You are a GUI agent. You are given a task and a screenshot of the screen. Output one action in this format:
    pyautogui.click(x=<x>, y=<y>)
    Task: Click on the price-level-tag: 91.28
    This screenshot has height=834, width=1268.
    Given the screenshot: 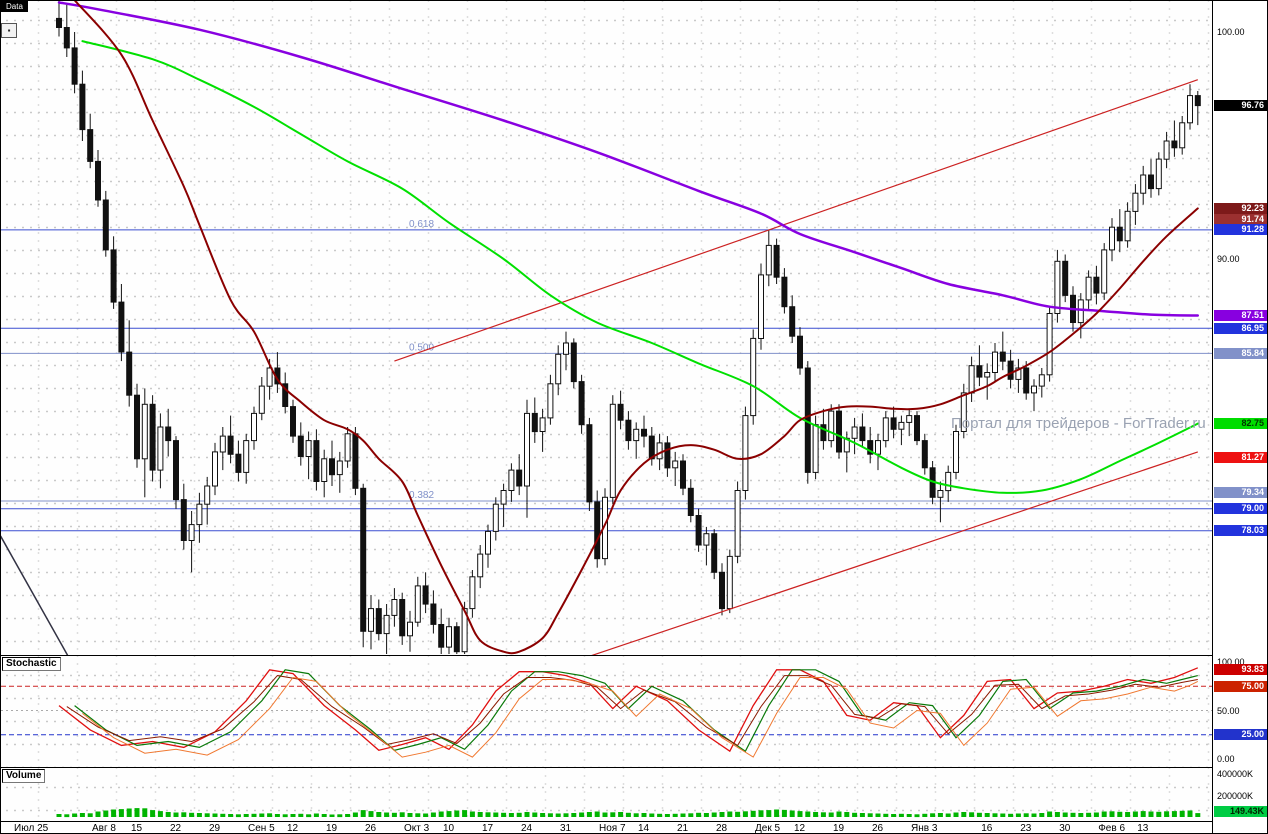 What is the action you would take?
    pyautogui.click(x=1240, y=230)
    